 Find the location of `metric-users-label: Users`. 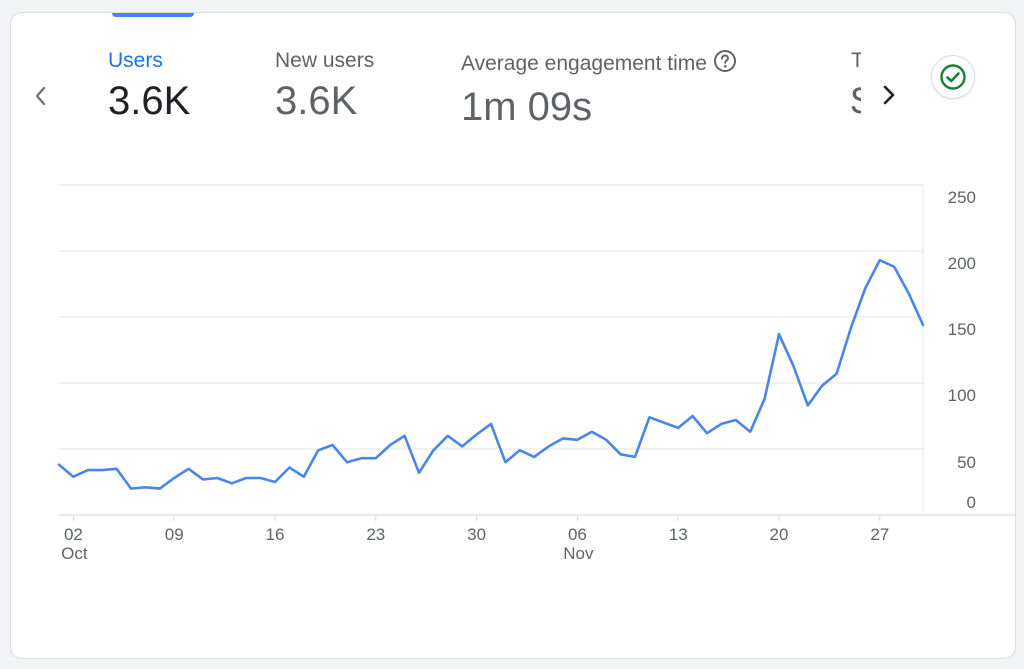

metric-users-label: Users is located at coordinates (135, 60).